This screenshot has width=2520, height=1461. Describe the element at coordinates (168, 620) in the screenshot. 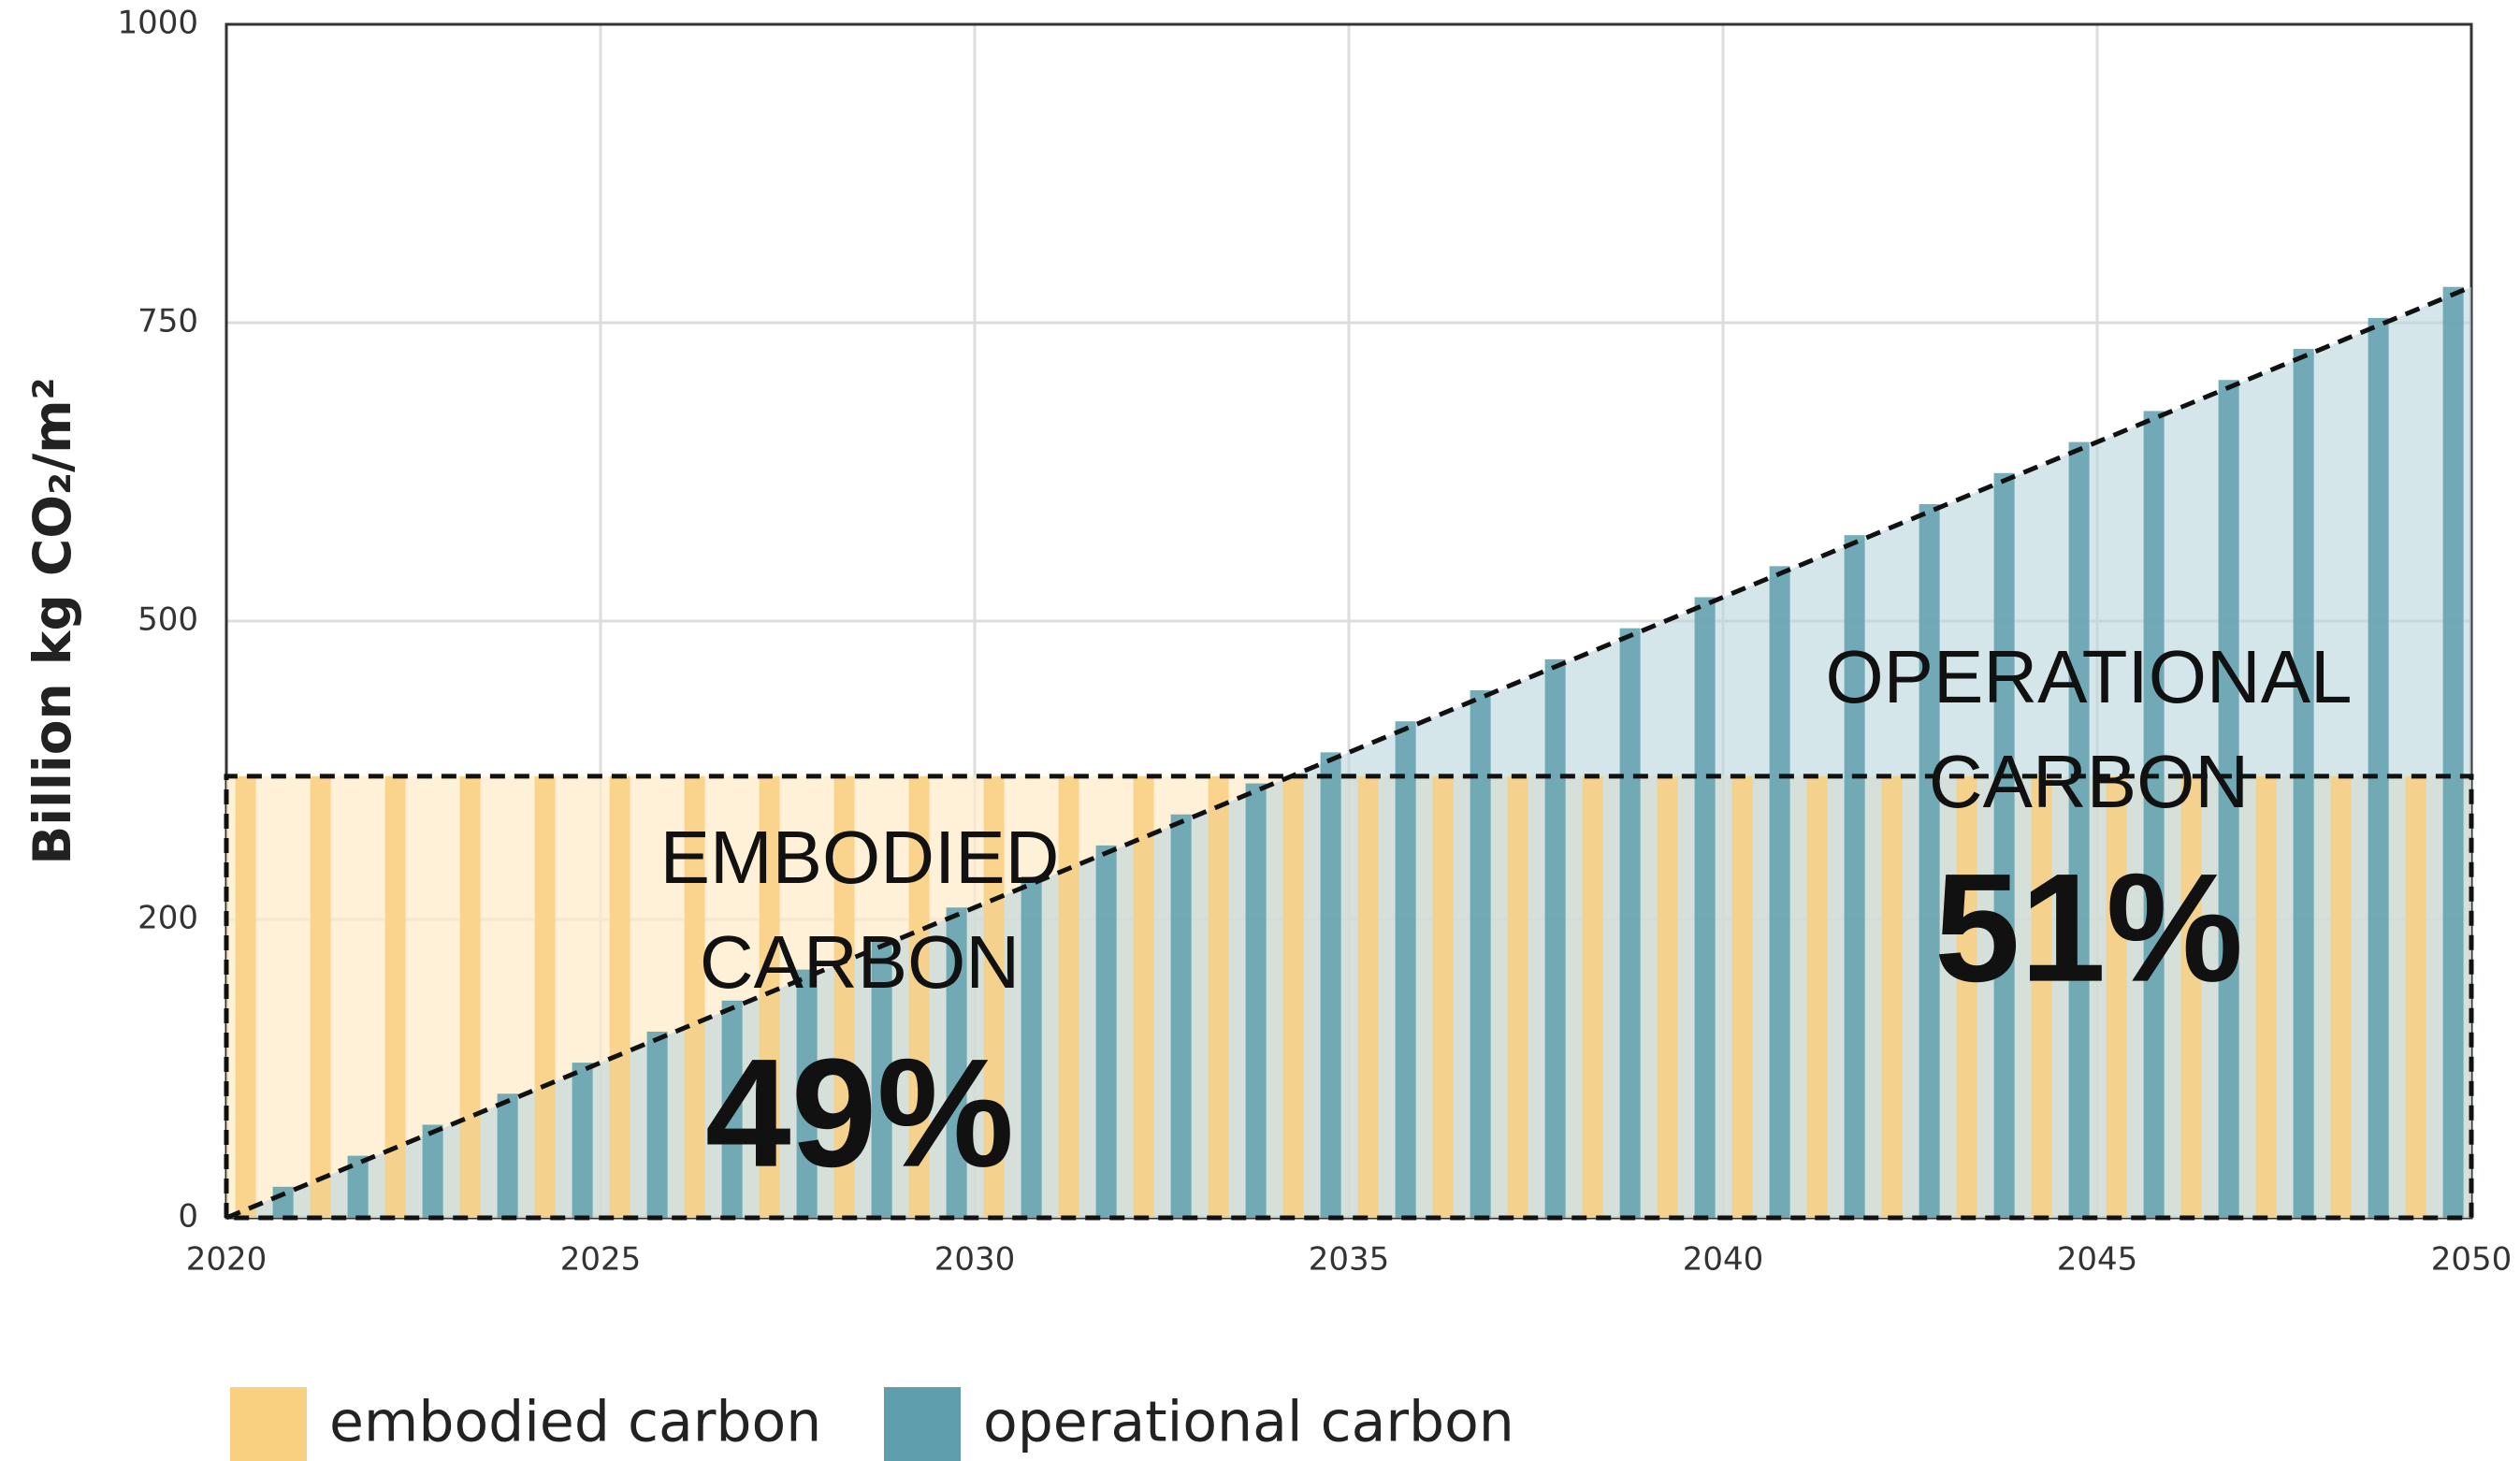

I see `y-tick-label: 500` at that location.